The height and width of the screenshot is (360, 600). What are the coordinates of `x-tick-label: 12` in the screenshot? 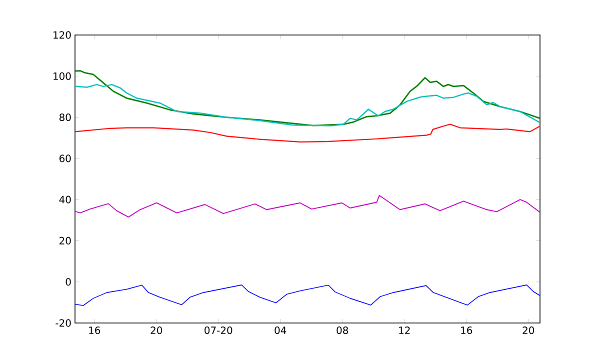 It's located at (404, 330).